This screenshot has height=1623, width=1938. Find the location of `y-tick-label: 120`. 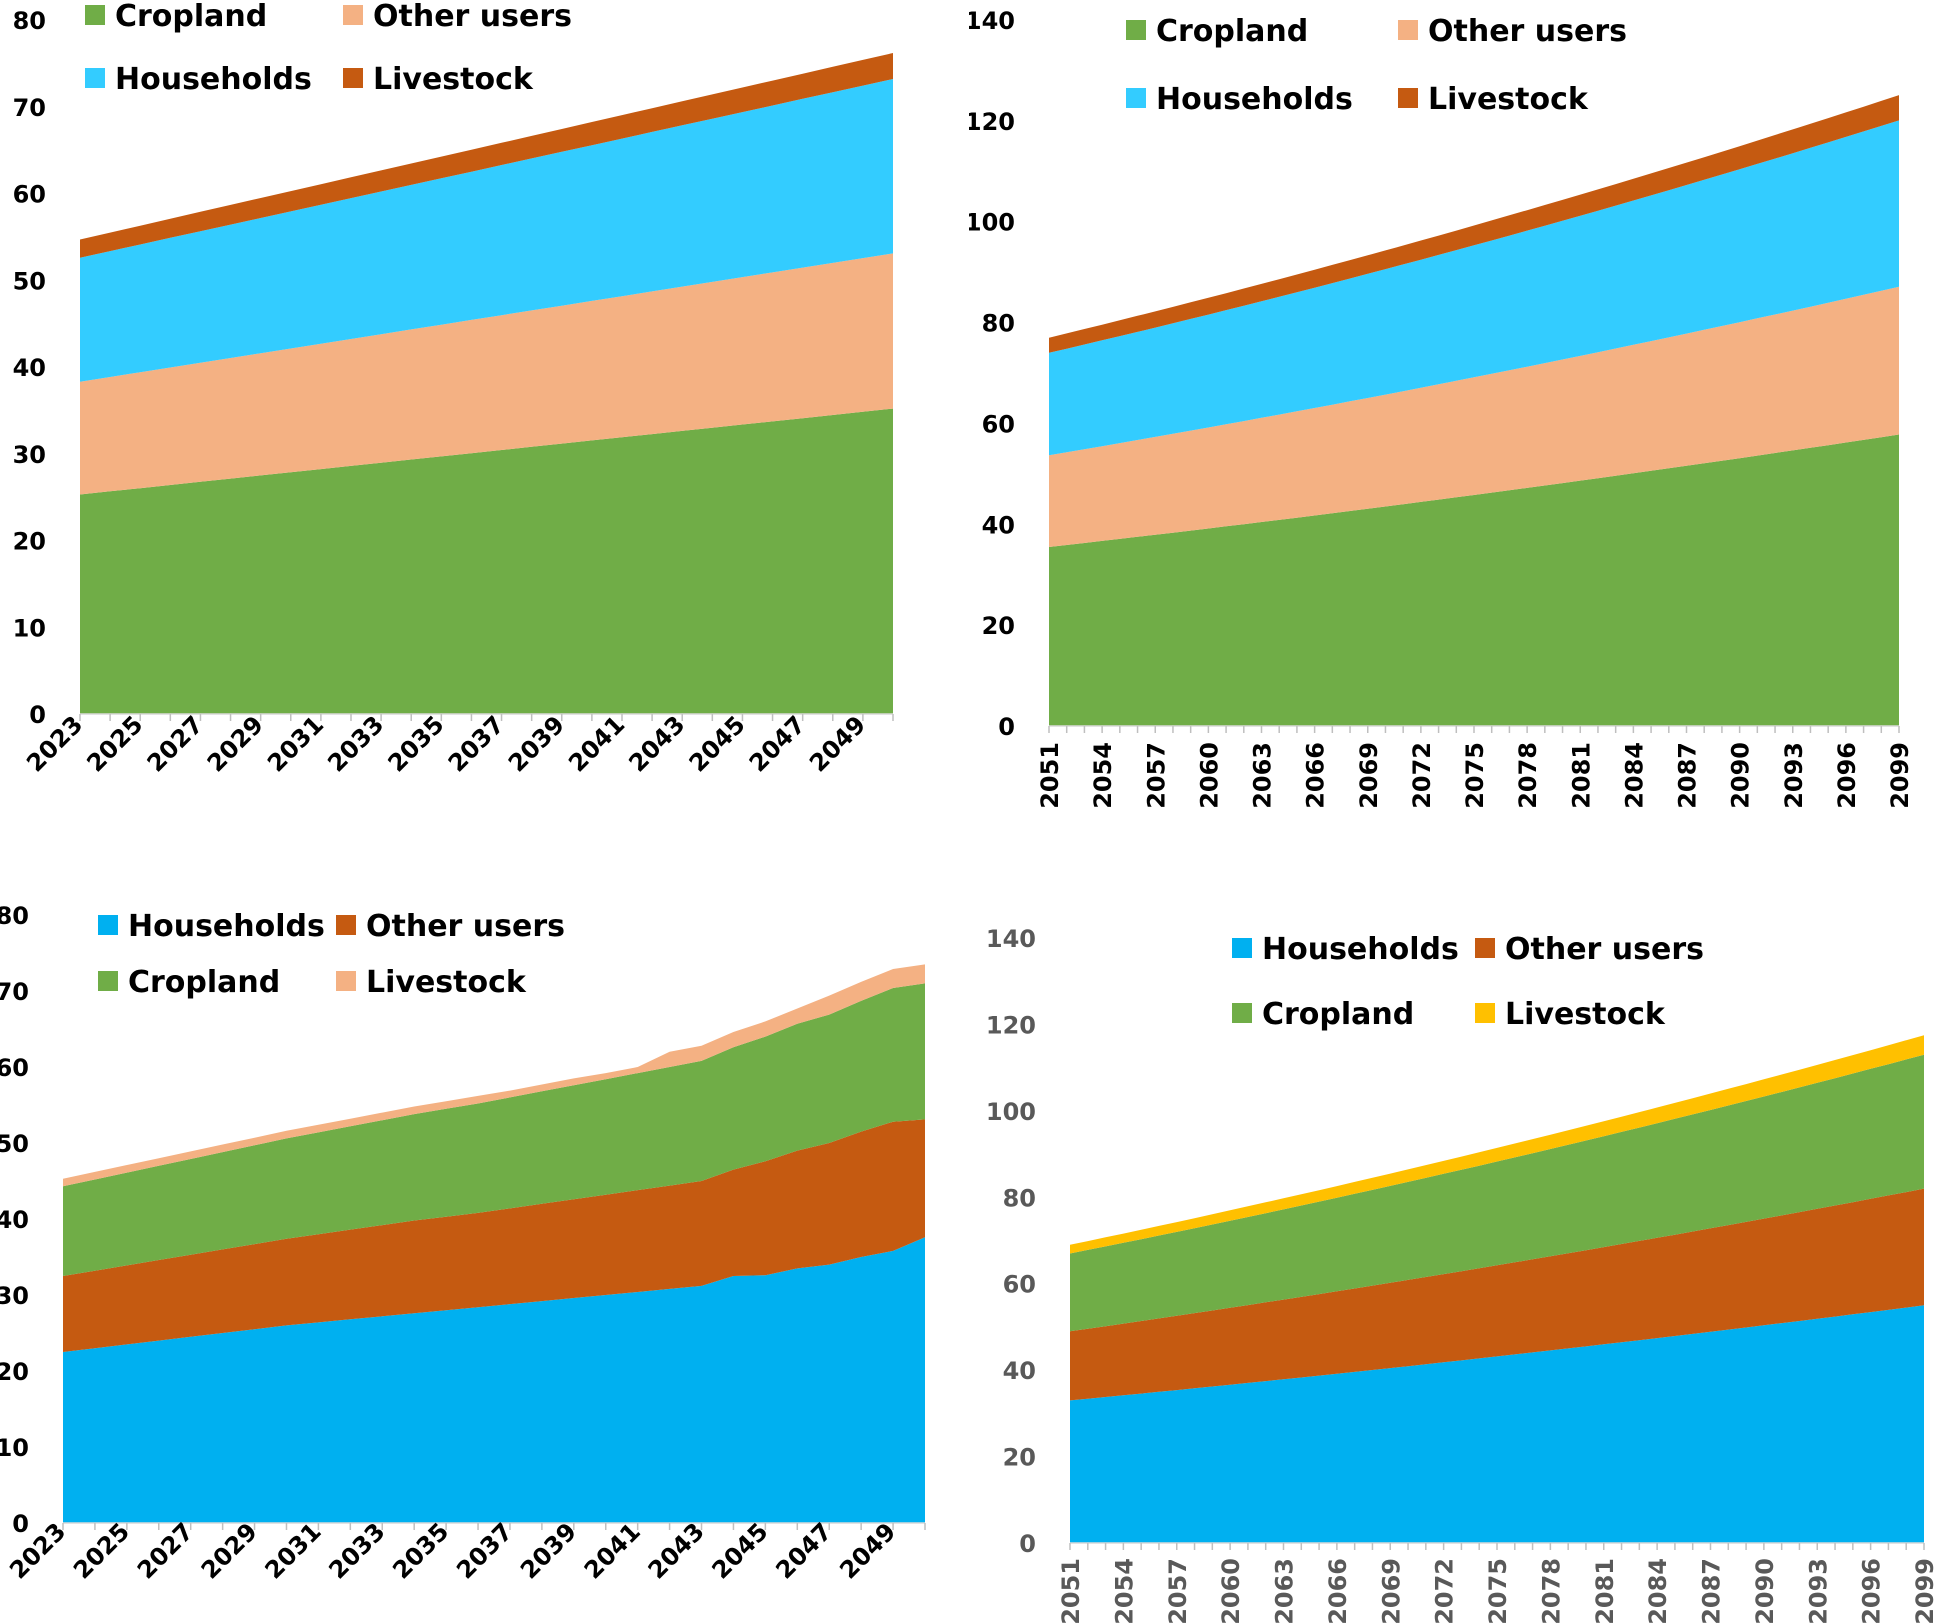

y-tick-label: 120 is located at coordinates (1011, 1025).